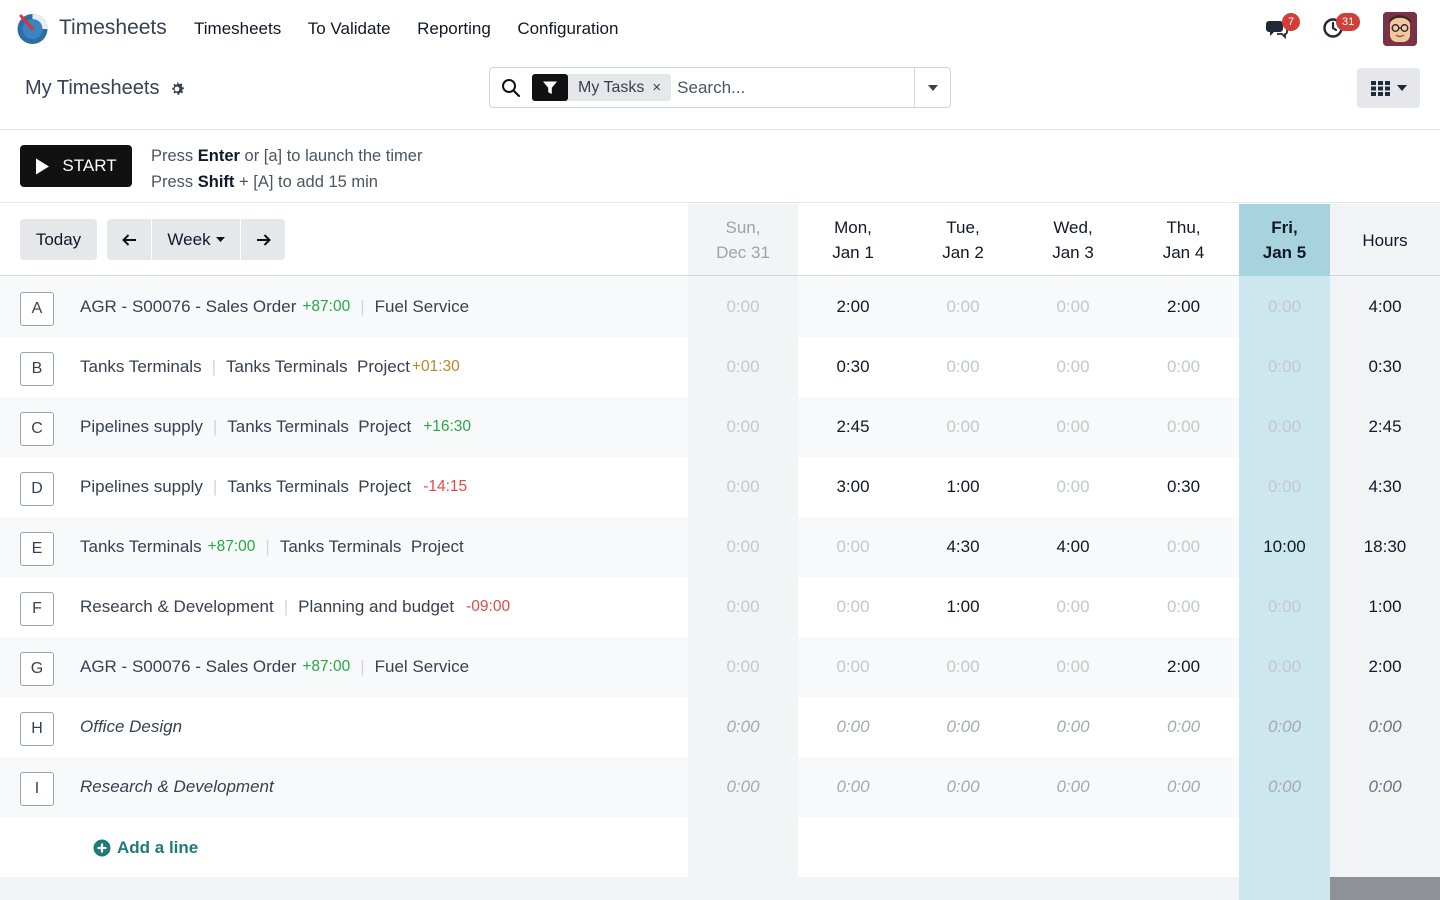 Image resolution: width=1440 pixels, height=900 pixels. I want to click on time-cell: 4:30, so click(963, 546).